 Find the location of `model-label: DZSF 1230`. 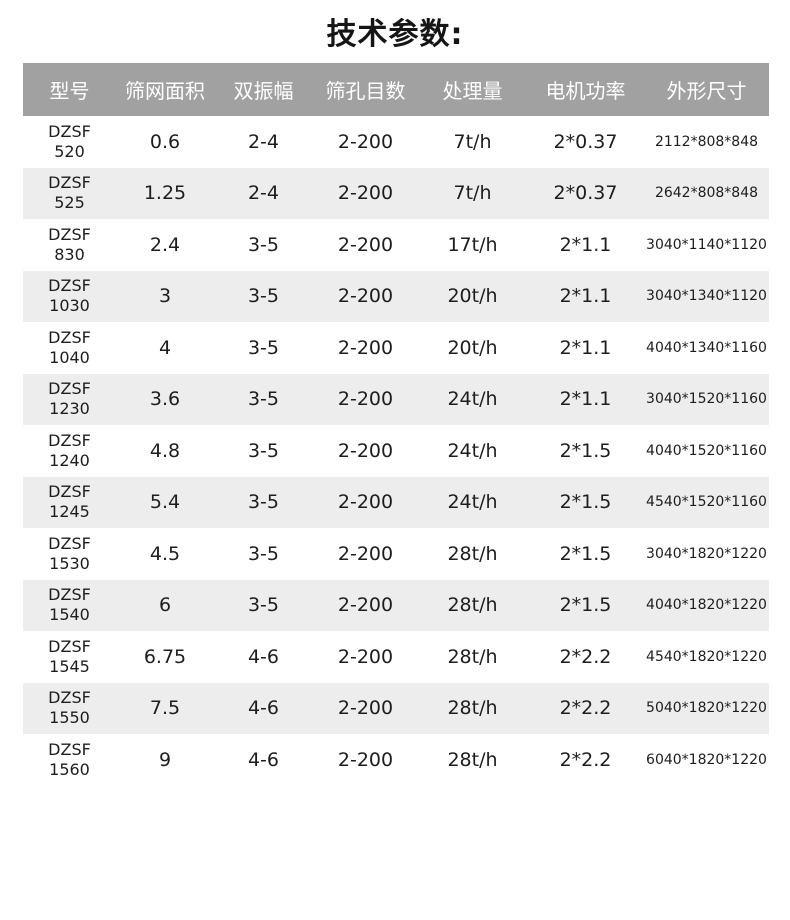

model-label: DZSF 1230 is located at coordinates (69, 399).